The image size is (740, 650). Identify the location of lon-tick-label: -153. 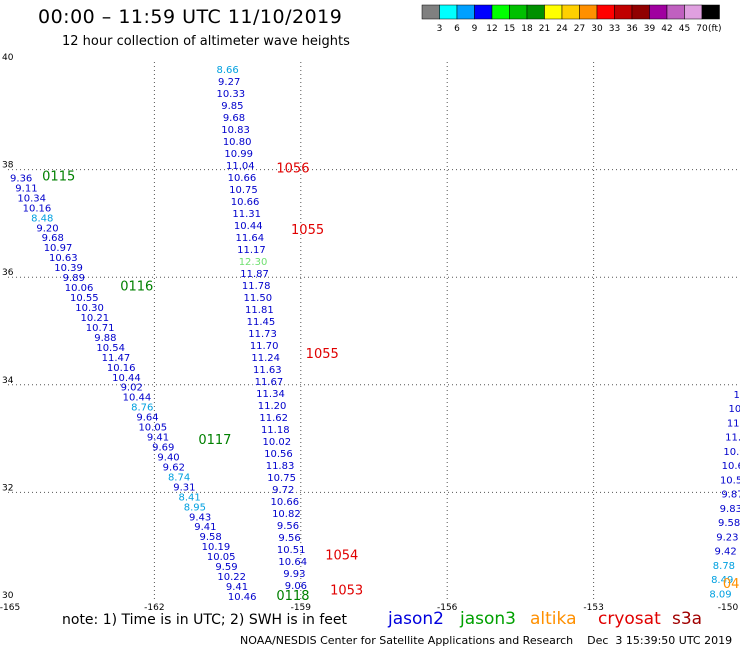
(593, 608).